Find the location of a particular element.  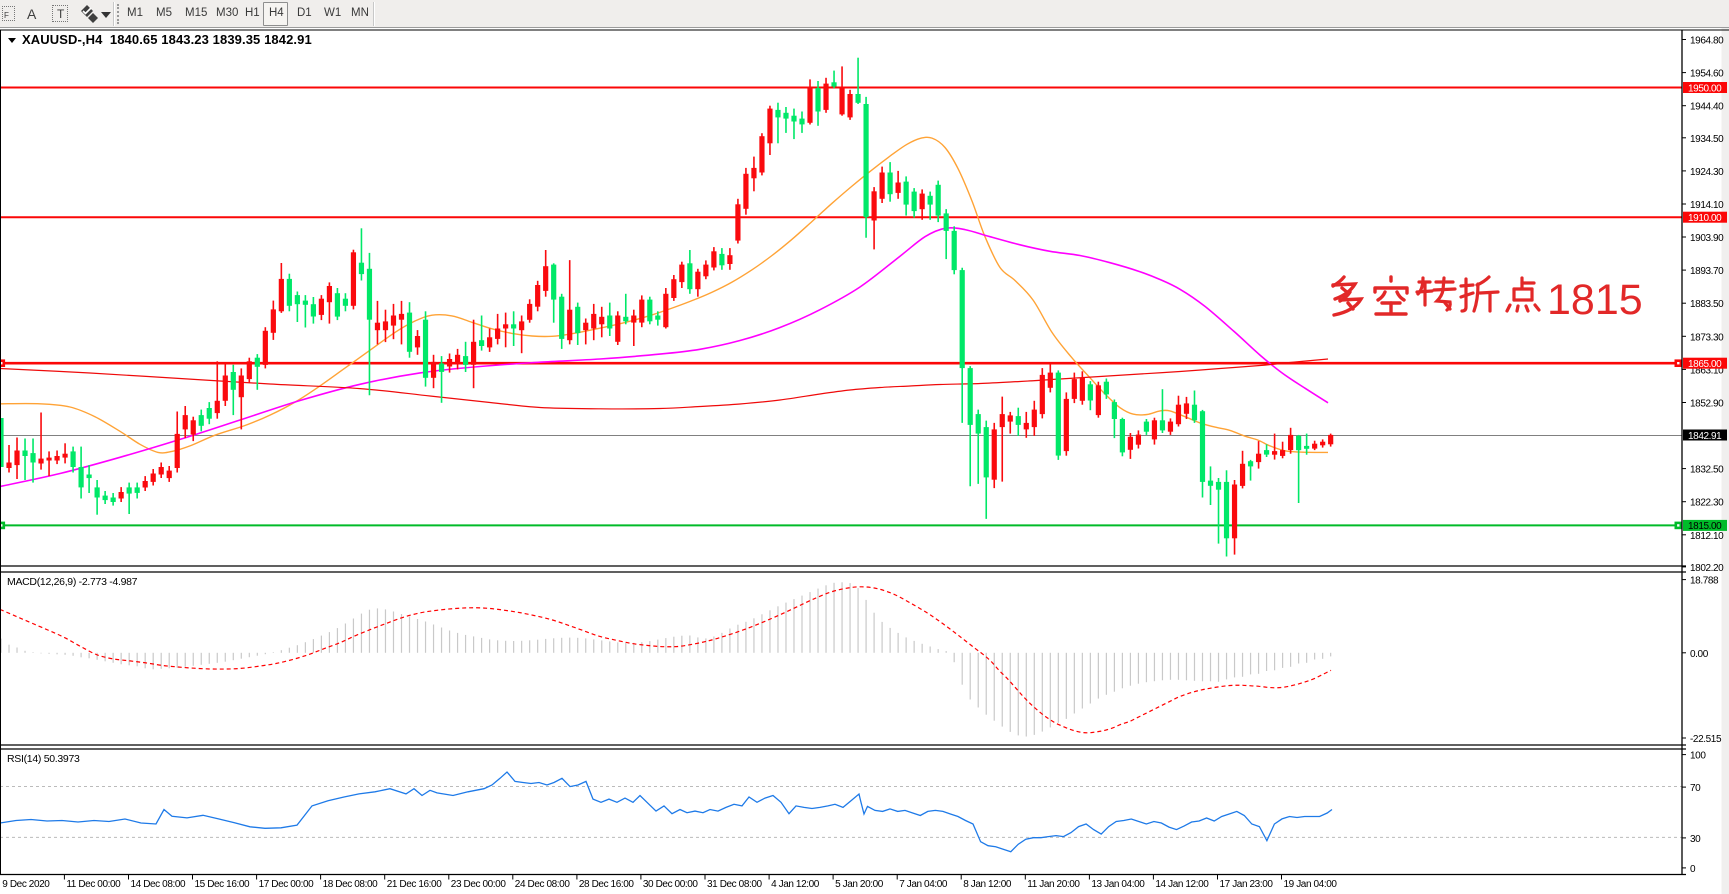

svg-text: 1924.30 is located at coordinates (1707, 172).